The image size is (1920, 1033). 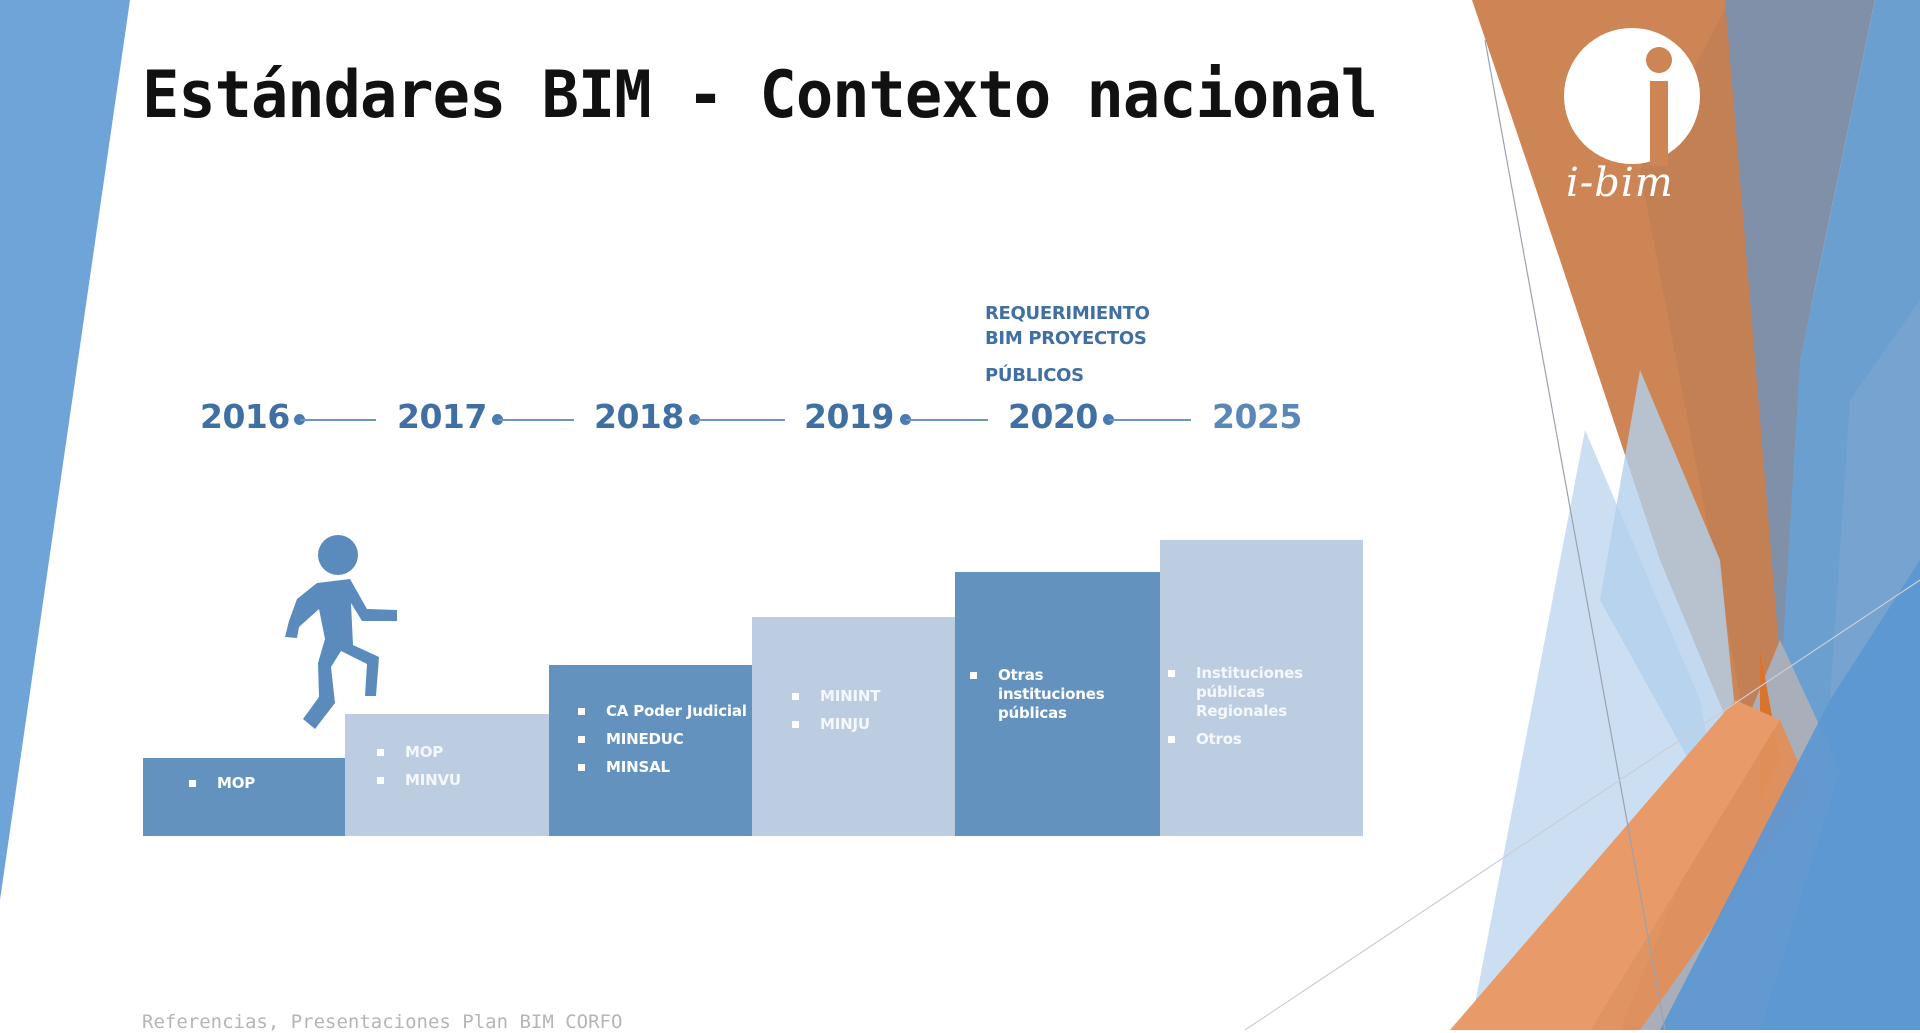 I want to click on slide-title: Estándares BIM - Contexto nacional, so click(x=760, y=94).